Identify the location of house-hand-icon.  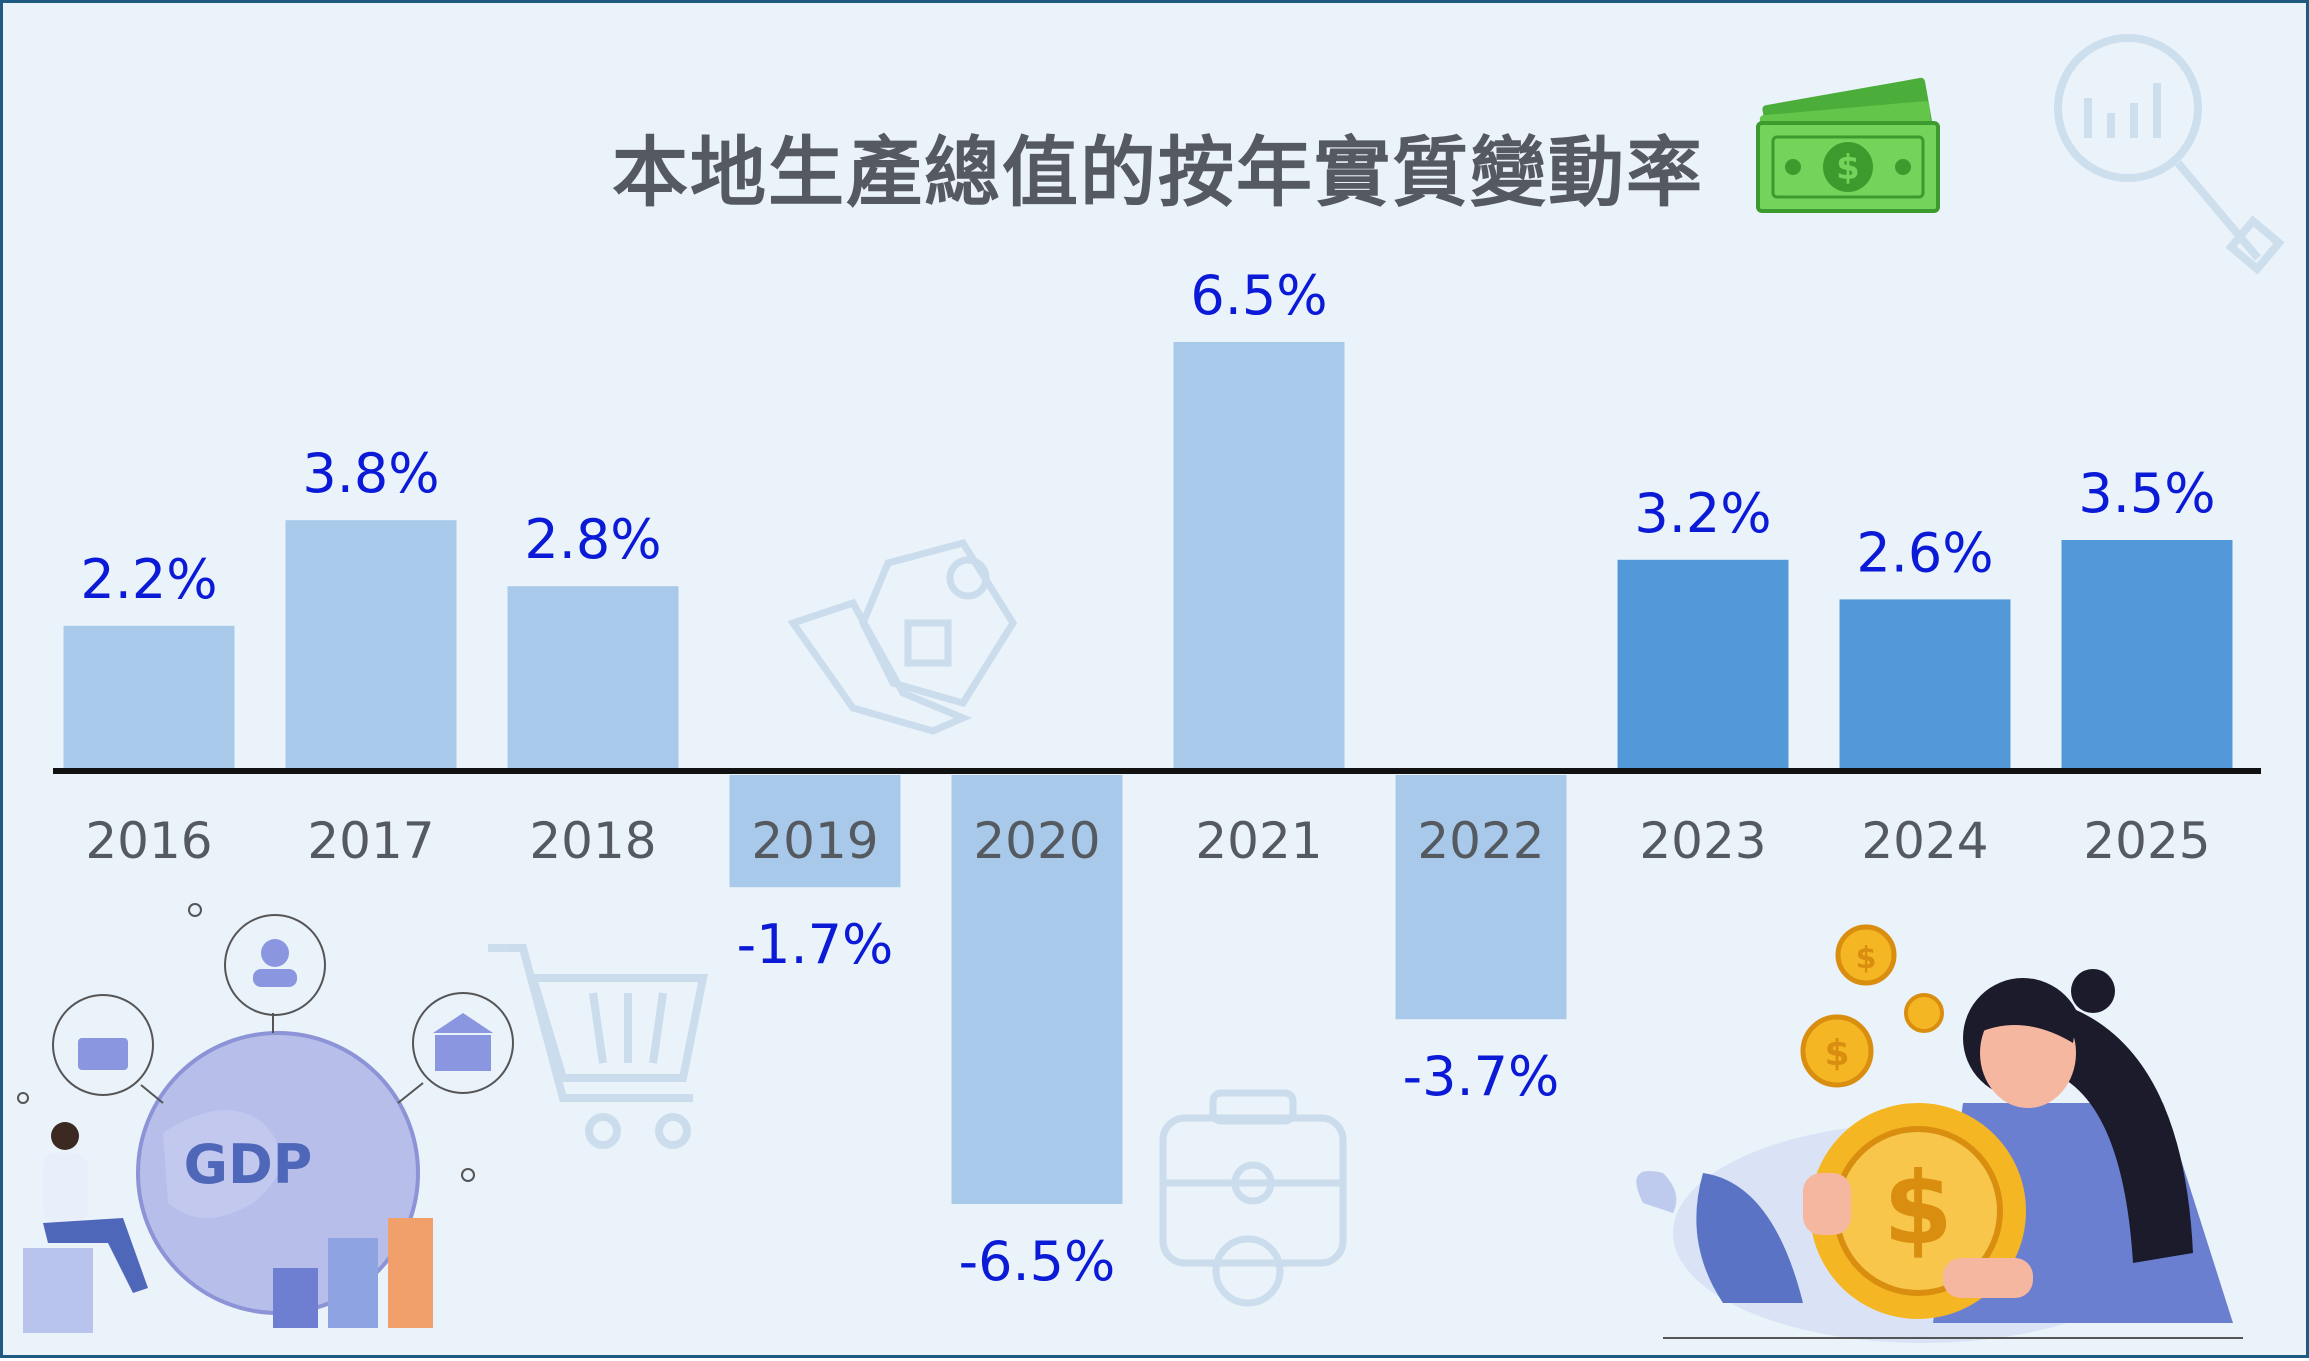
(902, 636).